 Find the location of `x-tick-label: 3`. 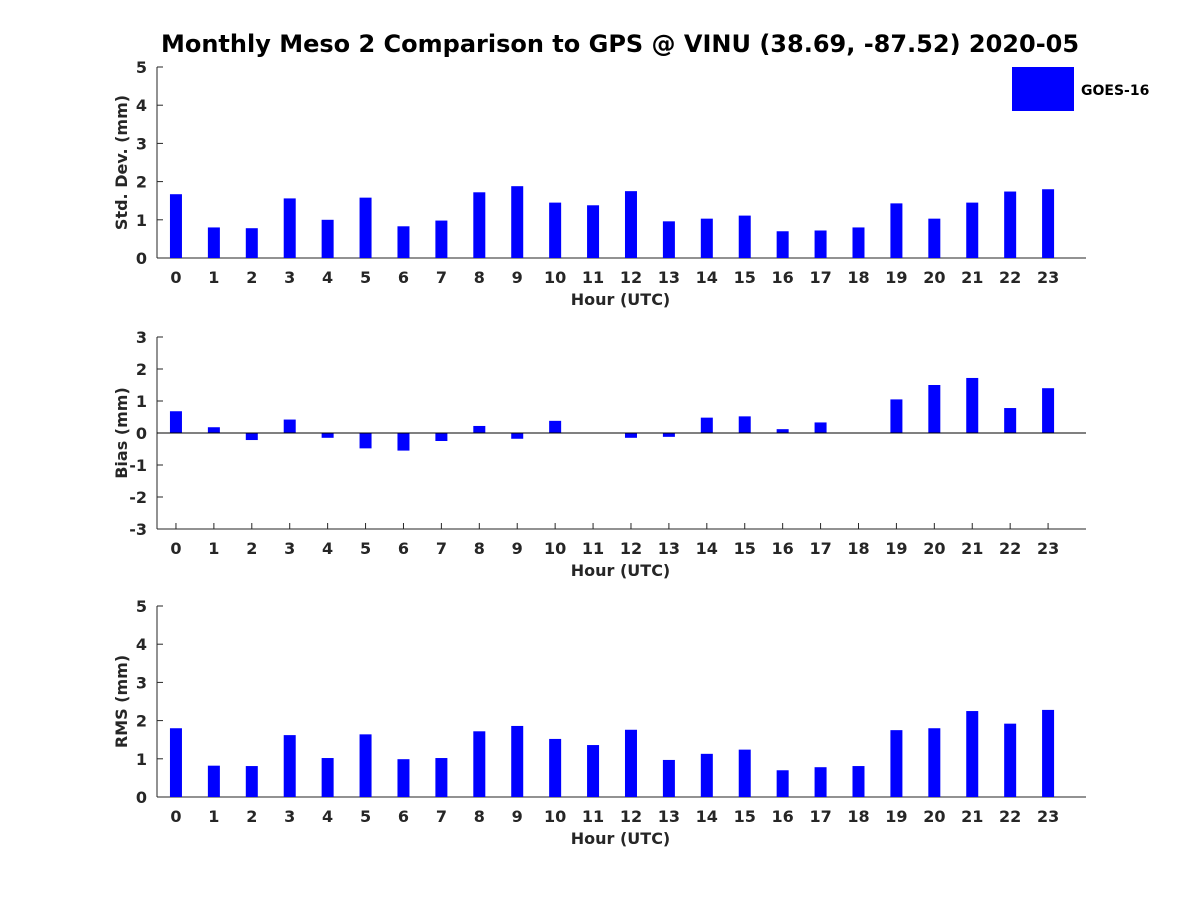

x-tick-label: 3 is located at coordinates (289, 816).